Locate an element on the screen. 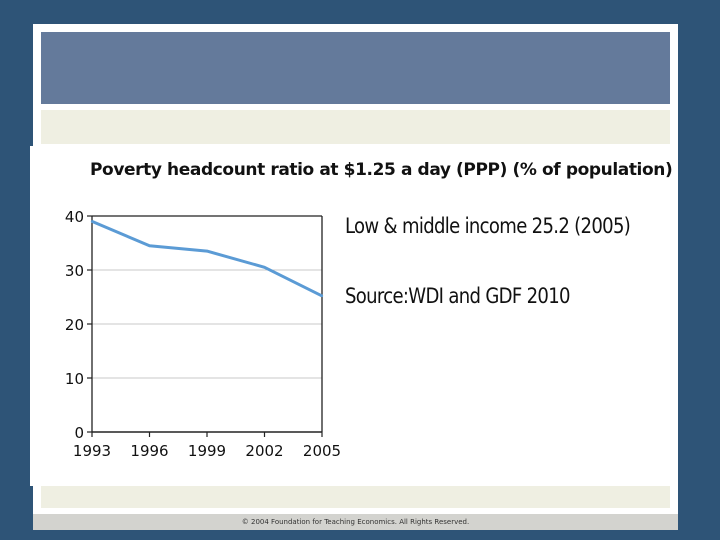 The height and width of the screenshot is (540, 720). y-tick-label: 10 is located at coordinates (74, 379).